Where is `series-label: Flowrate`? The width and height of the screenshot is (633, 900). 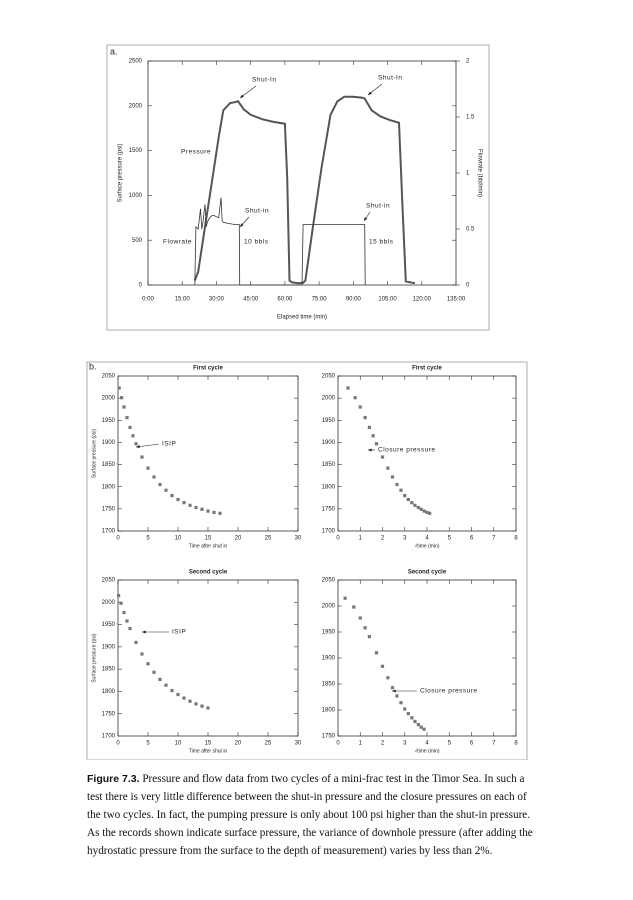
series-label: Flowrate is located at coordinates (177, 242).